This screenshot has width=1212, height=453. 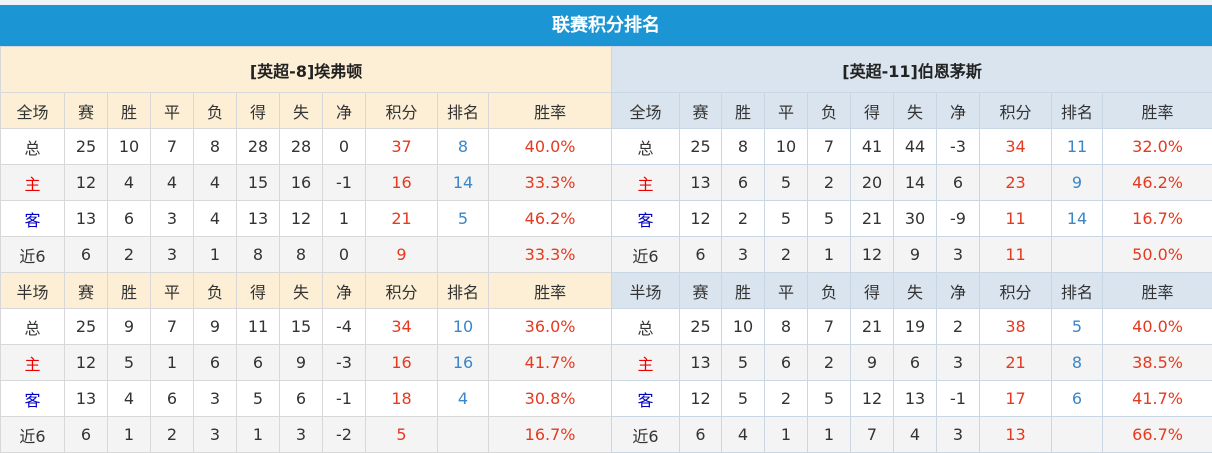 I want to click on column-header: 得, so click(x=258, y=111).